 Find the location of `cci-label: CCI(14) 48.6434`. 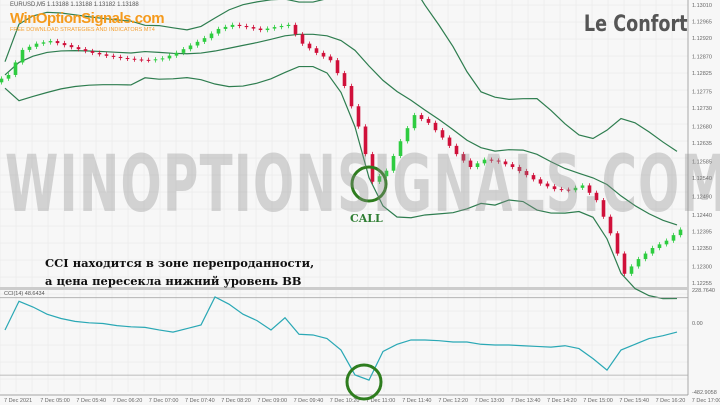

cci-label: CCI(14) 48.6434 is located at coordinates (24, 294).